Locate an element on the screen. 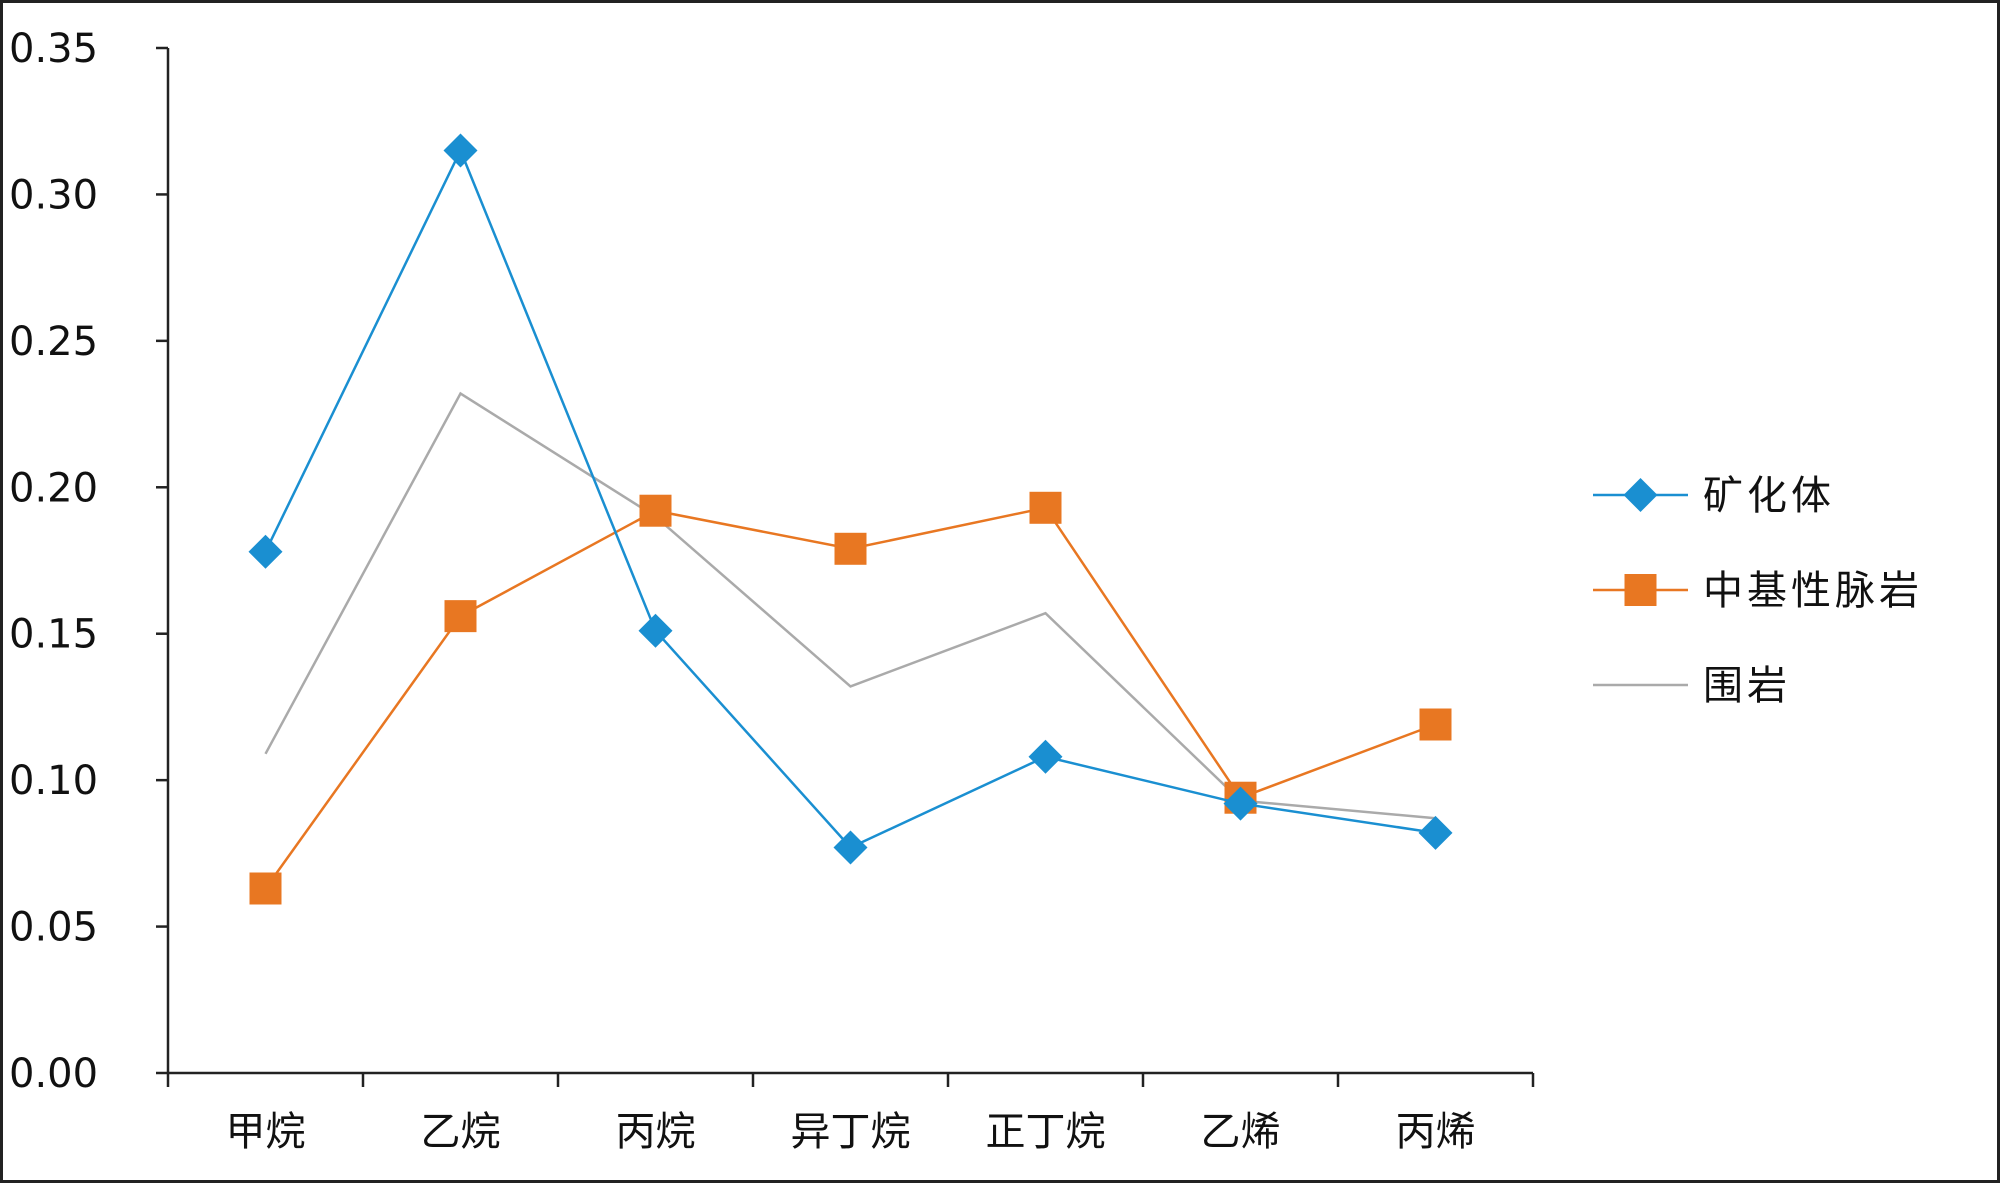 The width and height of the screenshot is (2000, 1186). x-category-label: 正丁烷 is located at coordinates (1046, 1132).